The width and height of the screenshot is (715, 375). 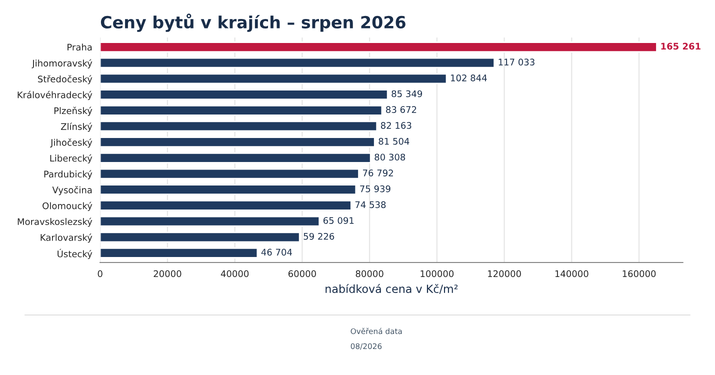 I want to click on y-tick-label: Praha, so click(x=80, y=47).